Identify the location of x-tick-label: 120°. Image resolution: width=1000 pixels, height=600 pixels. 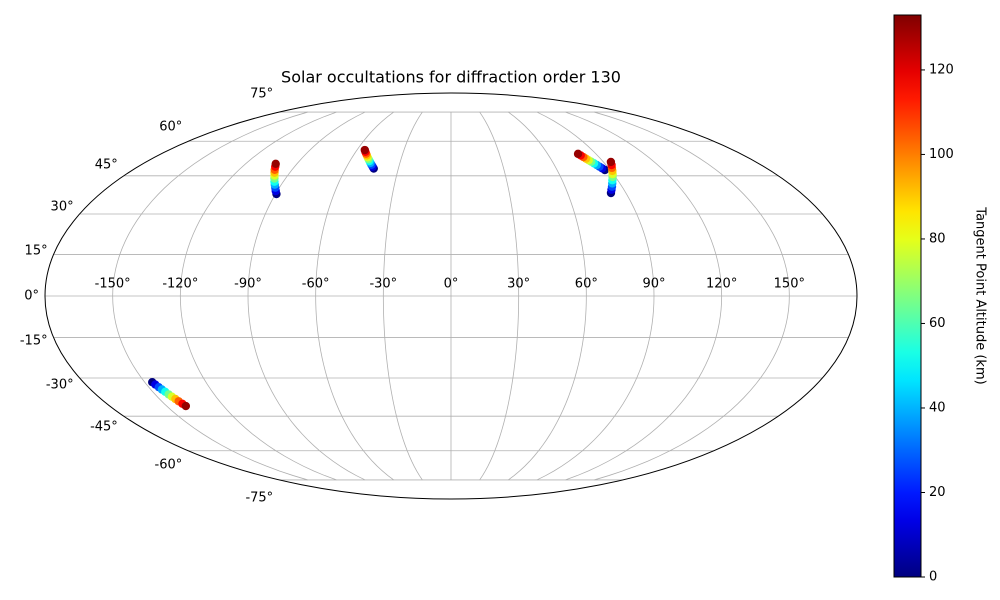
(721, 284).